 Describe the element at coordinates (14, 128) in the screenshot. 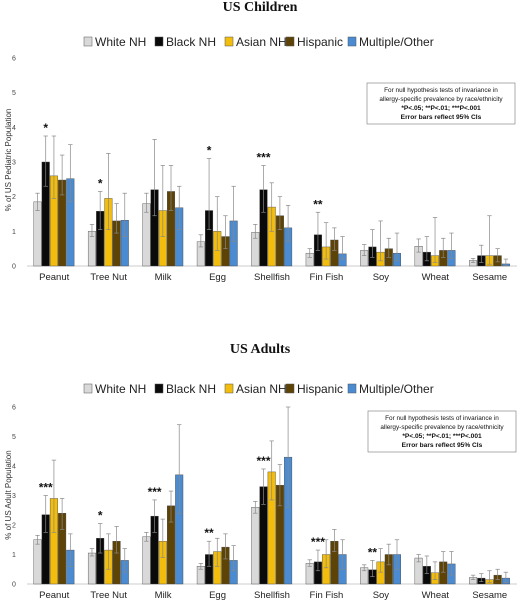

I see `children-y-tick-4: 4` at that location.